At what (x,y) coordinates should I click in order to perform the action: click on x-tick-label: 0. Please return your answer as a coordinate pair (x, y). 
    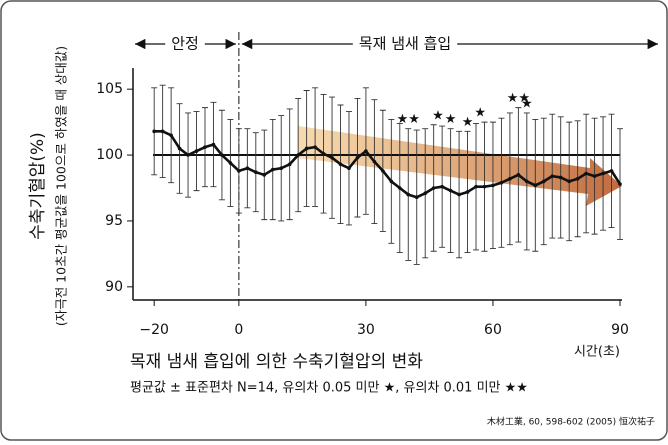
    Looking at the image, I should click on (238, 330).